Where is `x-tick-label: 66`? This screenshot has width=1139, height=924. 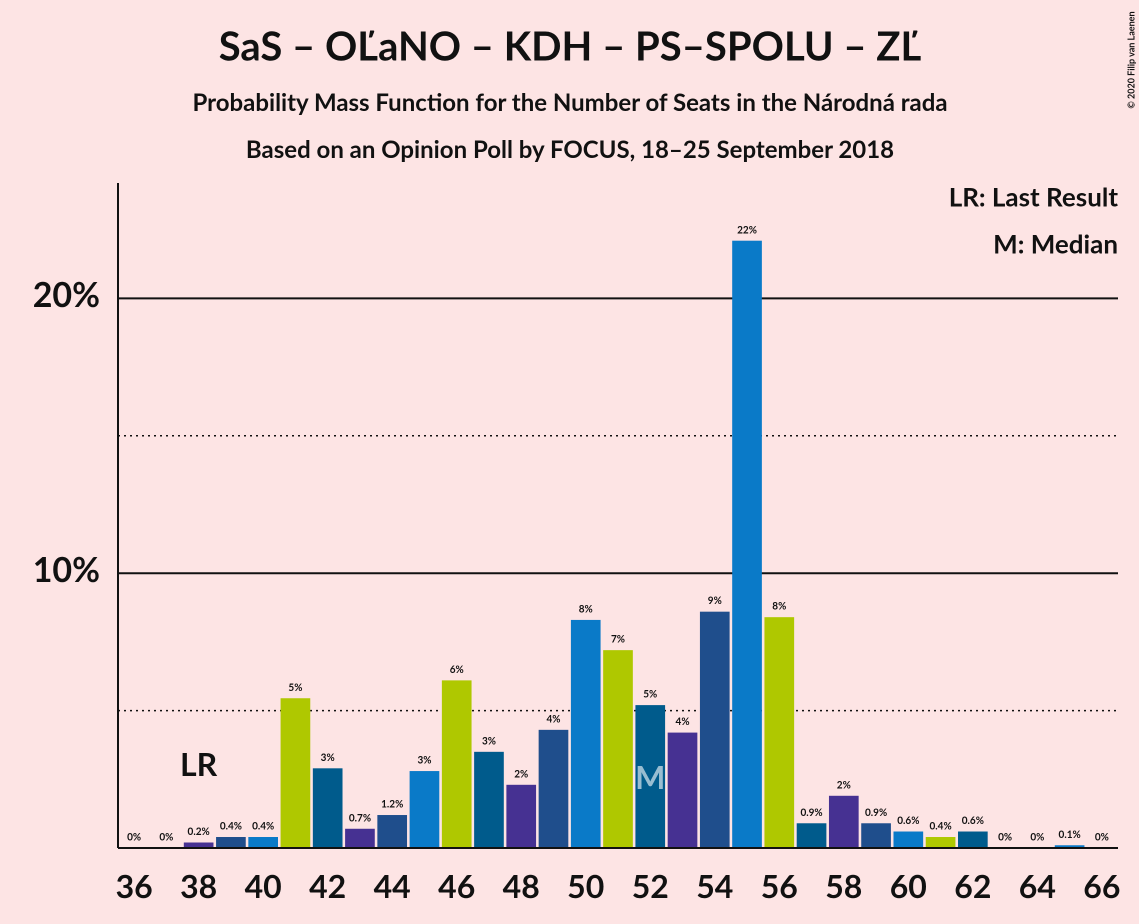 x-tick-label: 66 is located at coordinates (1101, 885).